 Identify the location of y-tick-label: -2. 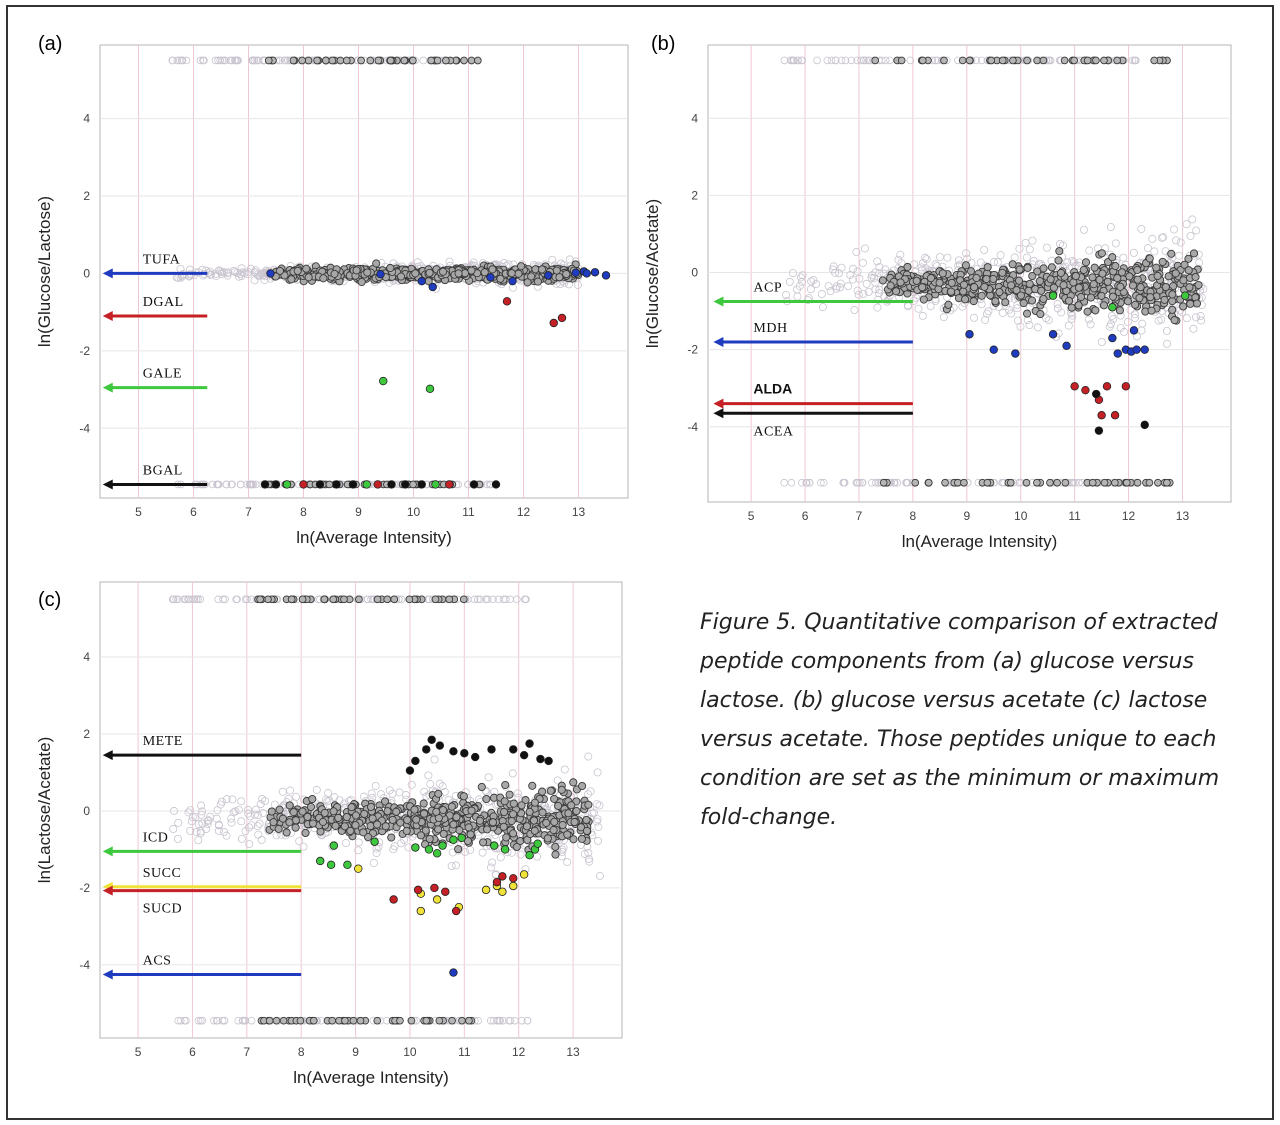
(84, 351).